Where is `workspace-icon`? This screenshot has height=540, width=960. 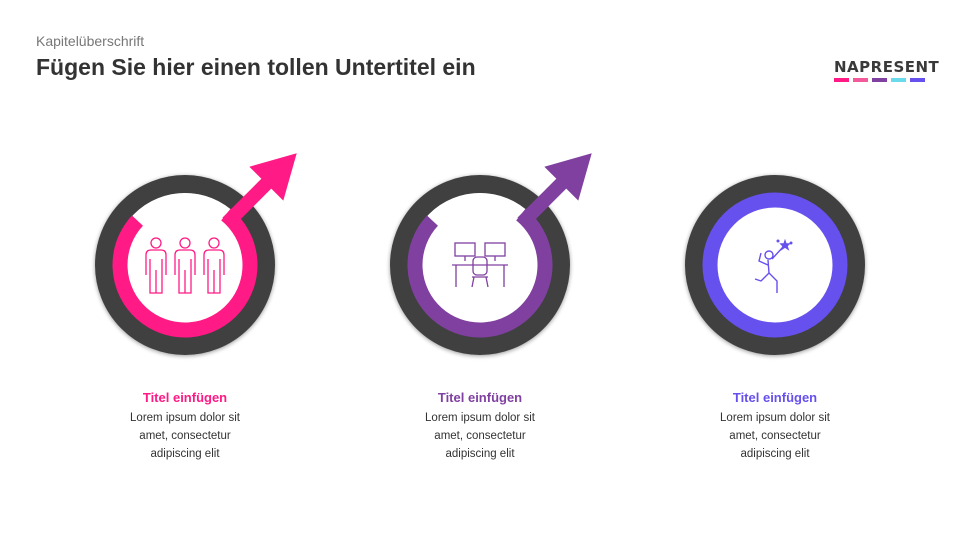 workspace-icon is located at coordinates (480, 265).